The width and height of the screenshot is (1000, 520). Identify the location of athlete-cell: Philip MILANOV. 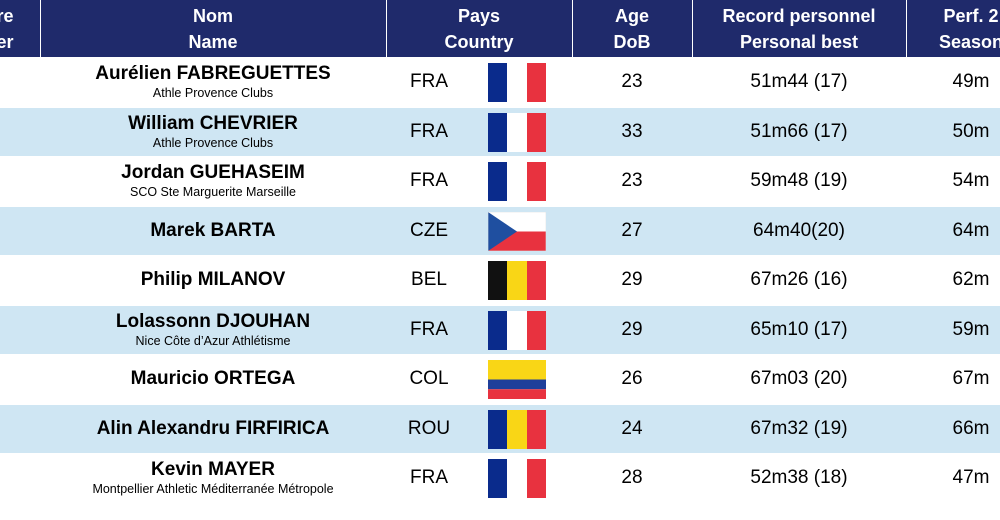
(213, 280).